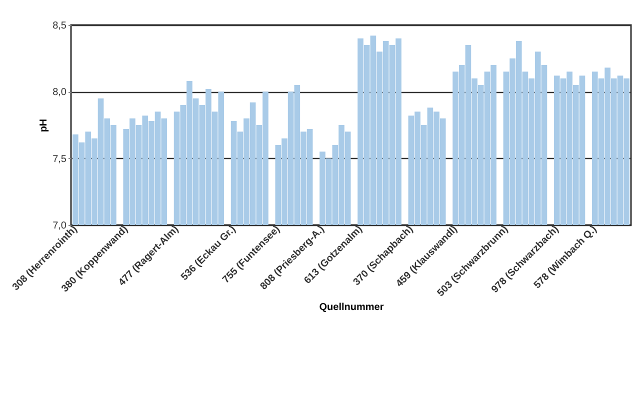 Image resolution: width=641 pixels, height=406 pixels. What do you see at coordinates (351, 308) in the screenshot?
I see `x-axis-title: Quellnummer` at bounding box center [351, 308].